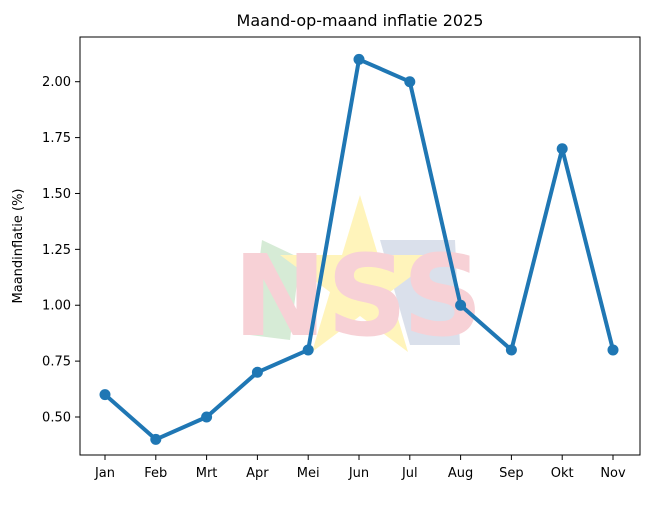 Image resolution: width=652 pixels, height=515 pixels. Describe the element at coordinates (360, 273) in the screenshot. I see `watermark-star` at that location.